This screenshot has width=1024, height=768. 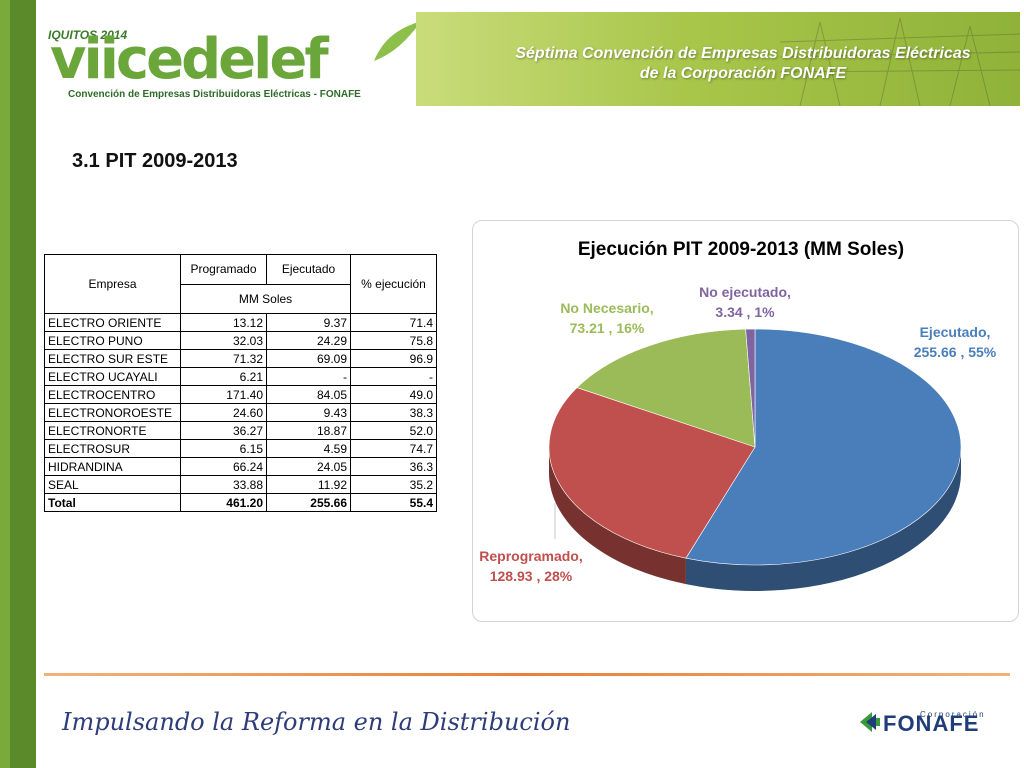 I want to click on pie-slice-reprogramado, so click(x=652, y=473).